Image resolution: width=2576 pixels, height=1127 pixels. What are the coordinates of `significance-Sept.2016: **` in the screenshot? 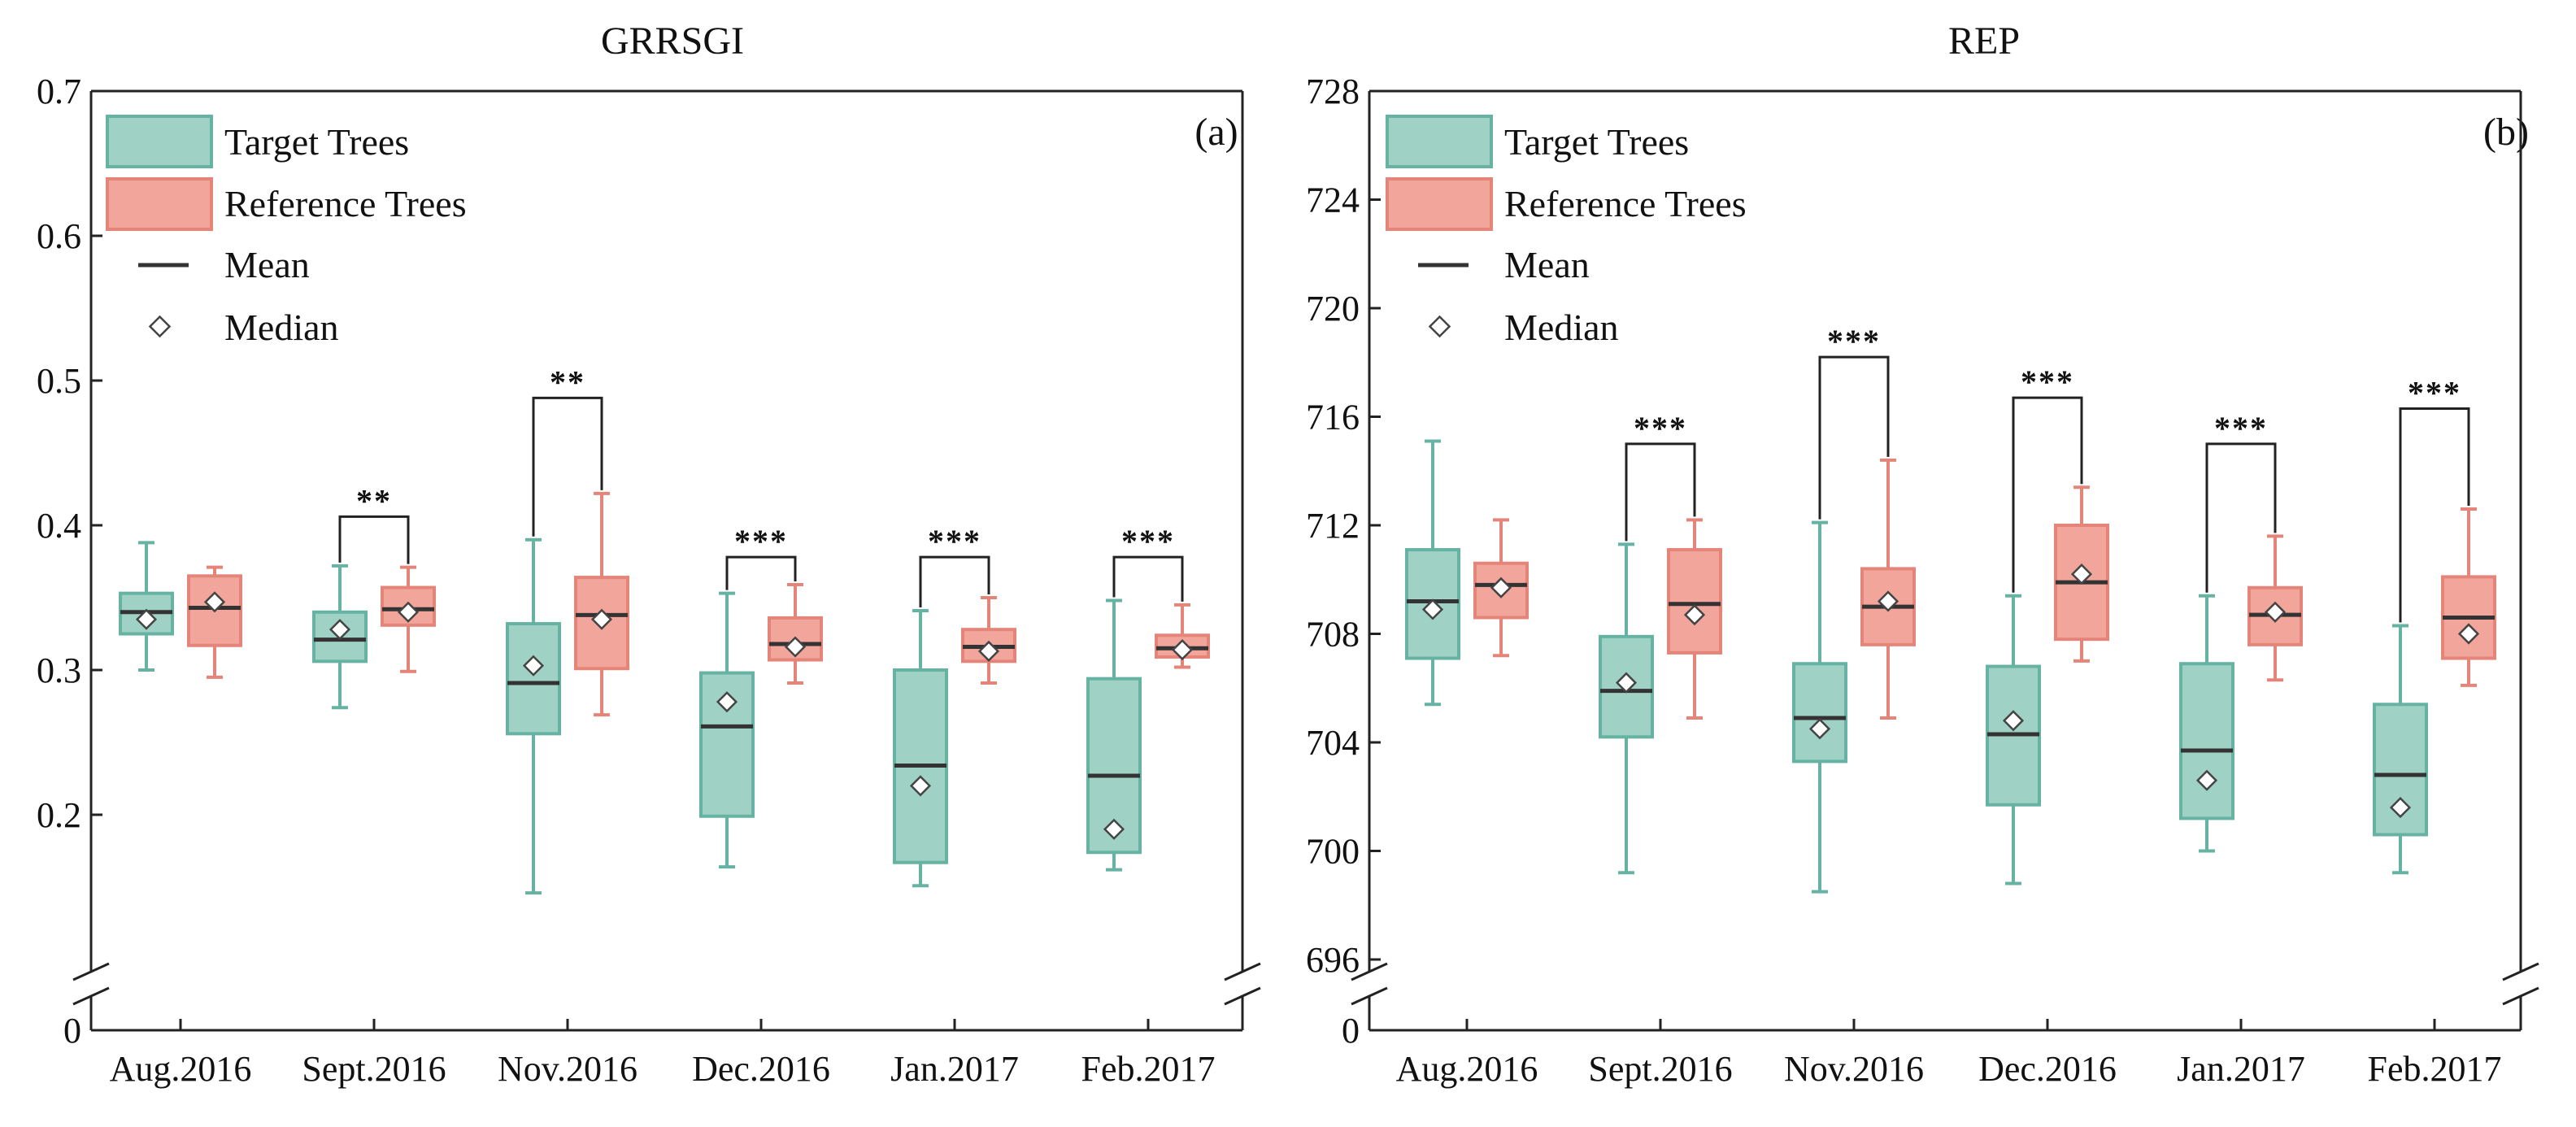 It's located at (374, 523).